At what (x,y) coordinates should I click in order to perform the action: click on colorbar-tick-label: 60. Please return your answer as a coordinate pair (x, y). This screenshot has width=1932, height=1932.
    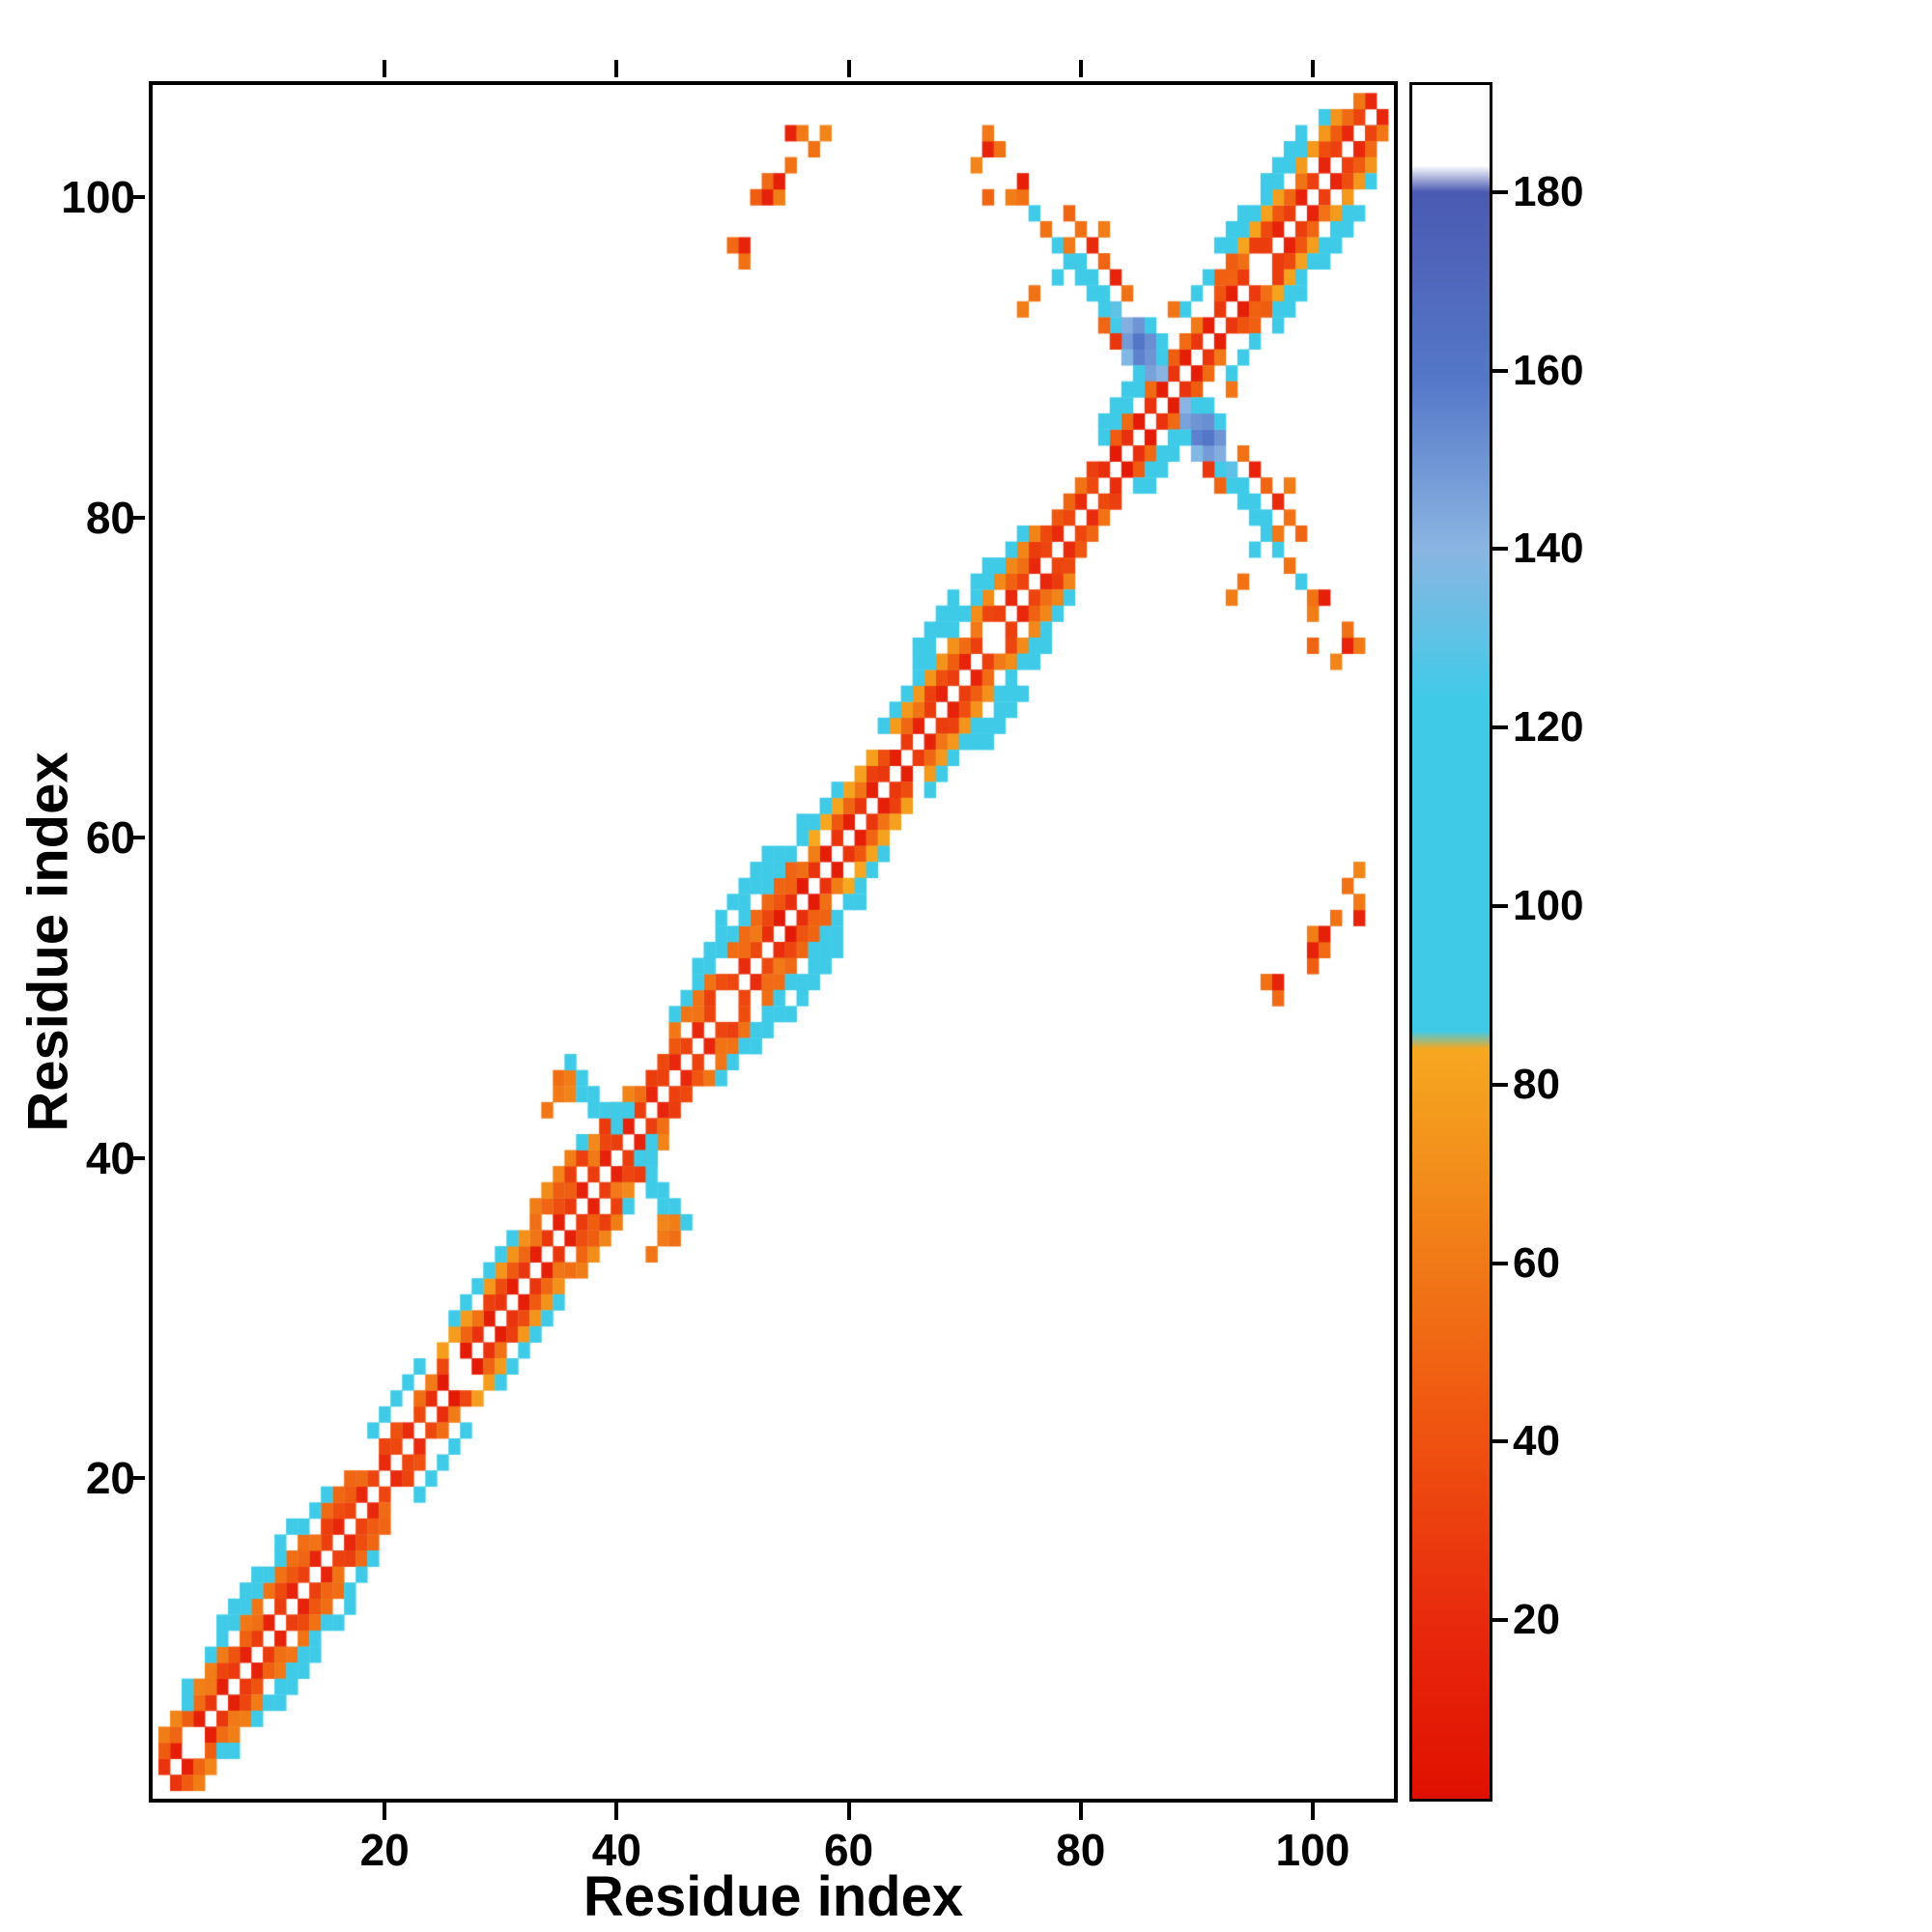
    Looking at the image, I should click on (1536, 1262).